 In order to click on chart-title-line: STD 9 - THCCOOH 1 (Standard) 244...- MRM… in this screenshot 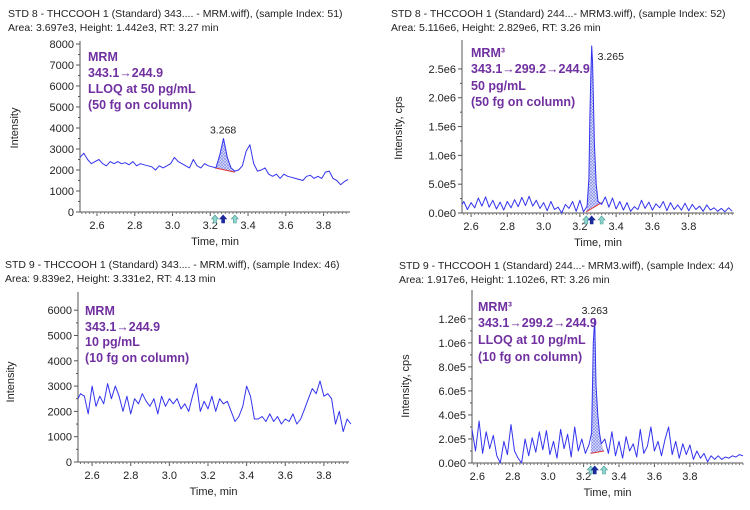, I will do `click(566, 266)`.